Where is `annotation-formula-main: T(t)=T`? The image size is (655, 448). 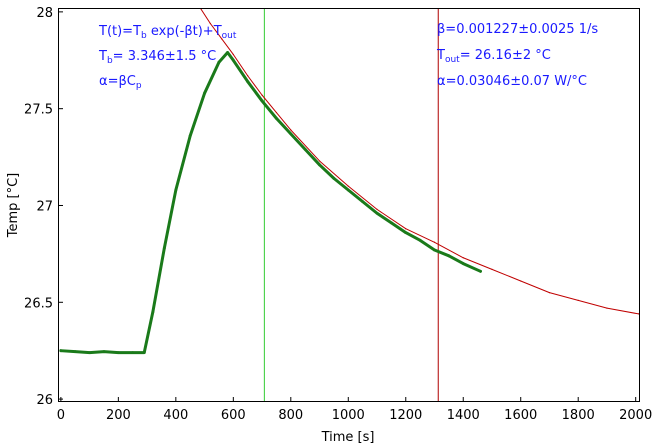
annotation-formula-main: T(t)=T is located at coordinates (119, 31).